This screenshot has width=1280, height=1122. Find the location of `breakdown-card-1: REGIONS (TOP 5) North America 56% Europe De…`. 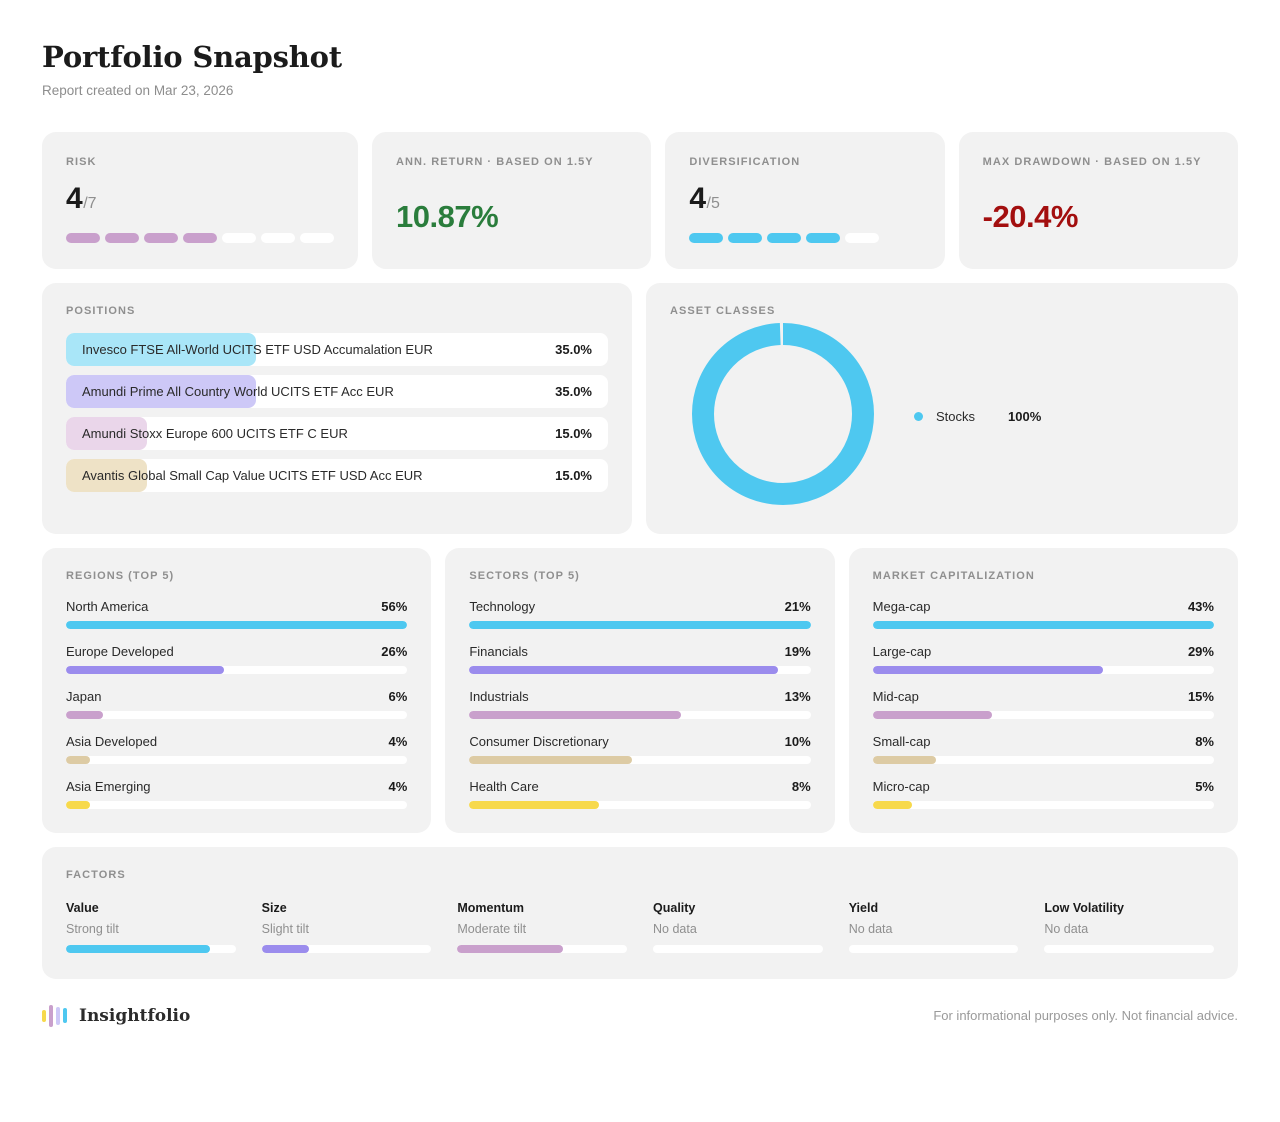

breakdown-card-1: REGIONS (TOP 5) North America 56% Europe De… is located at coordinates (237, 690).